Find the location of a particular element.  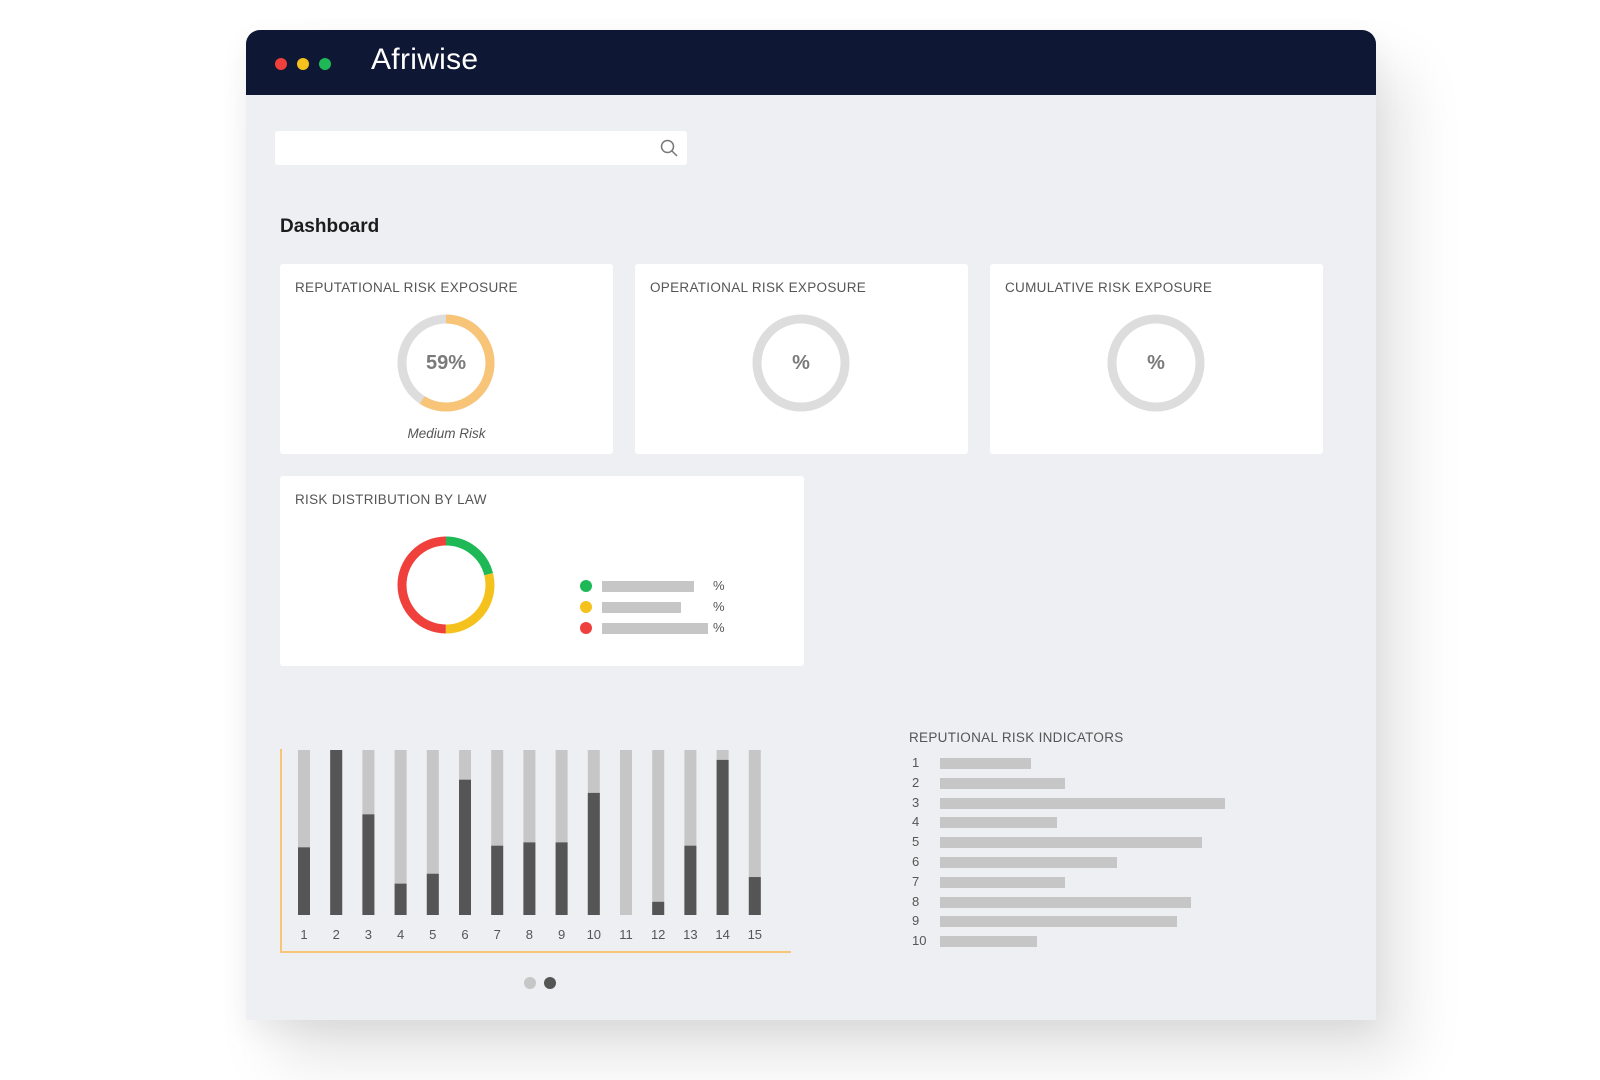

donut-yellow-segment is located at coordinates (446, 585).